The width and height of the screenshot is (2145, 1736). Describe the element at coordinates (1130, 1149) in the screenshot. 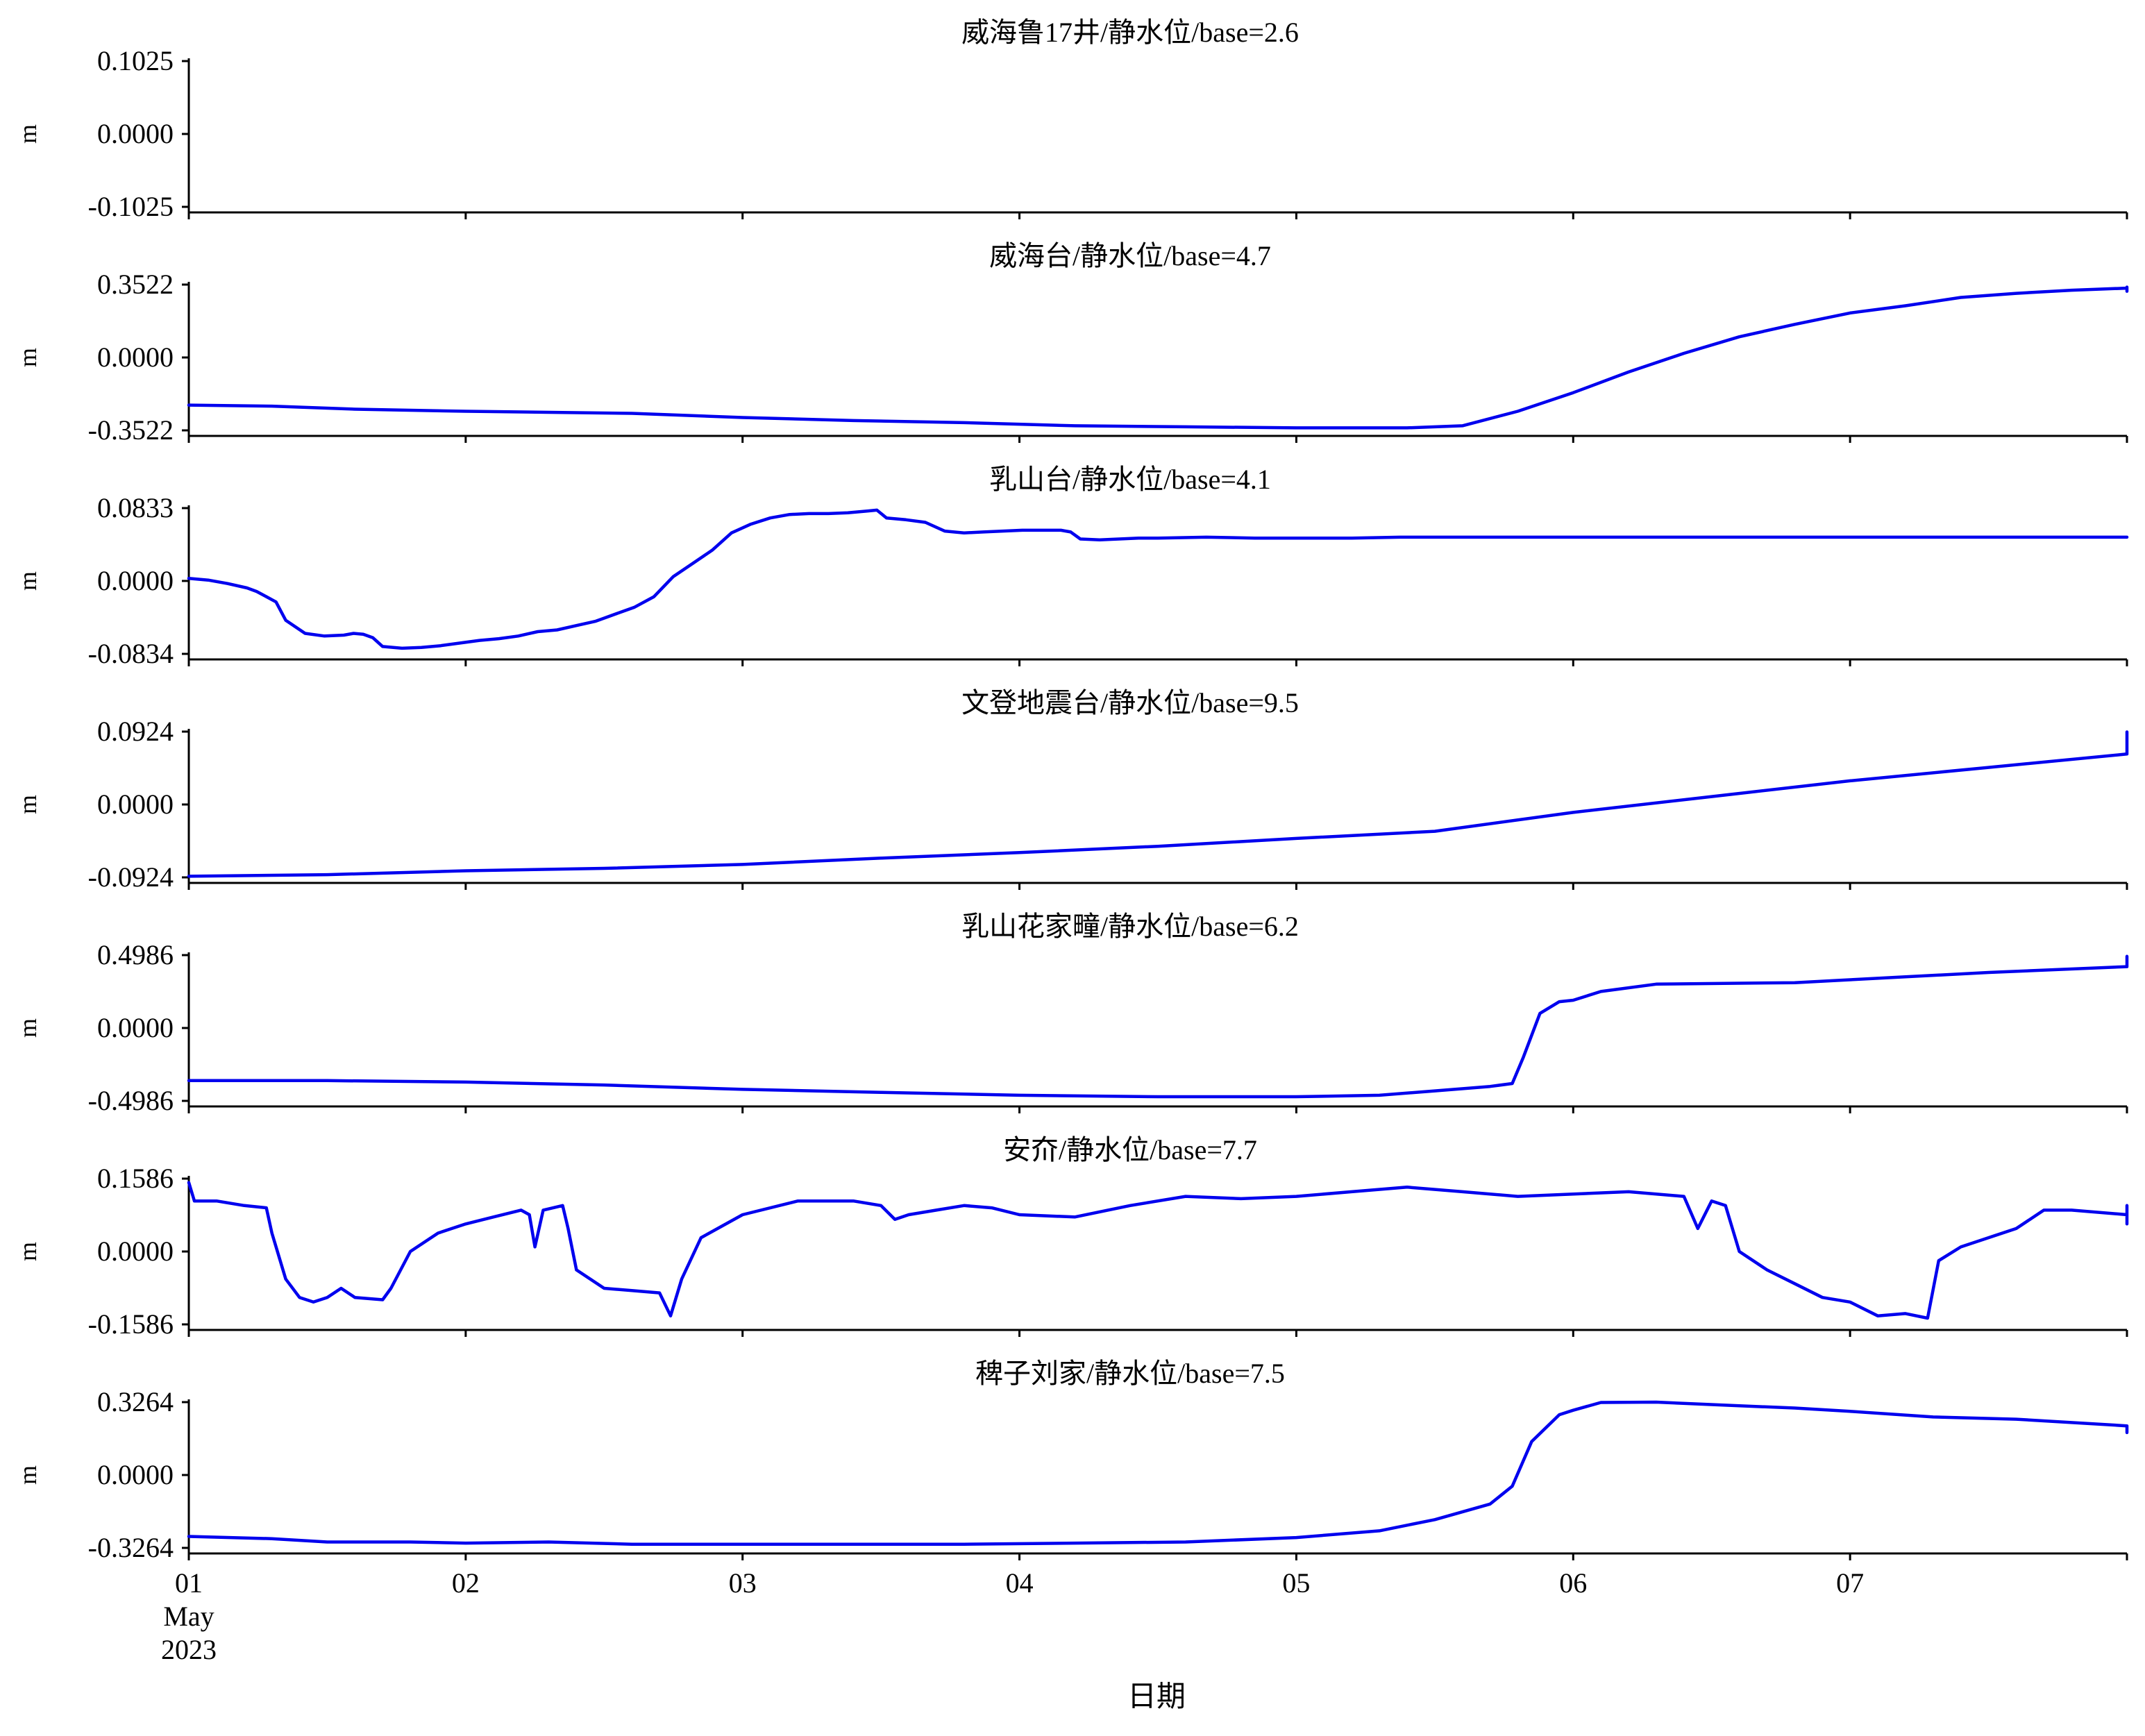

I see `panel-title: 安夼/静水位/base=7.7` at that location.